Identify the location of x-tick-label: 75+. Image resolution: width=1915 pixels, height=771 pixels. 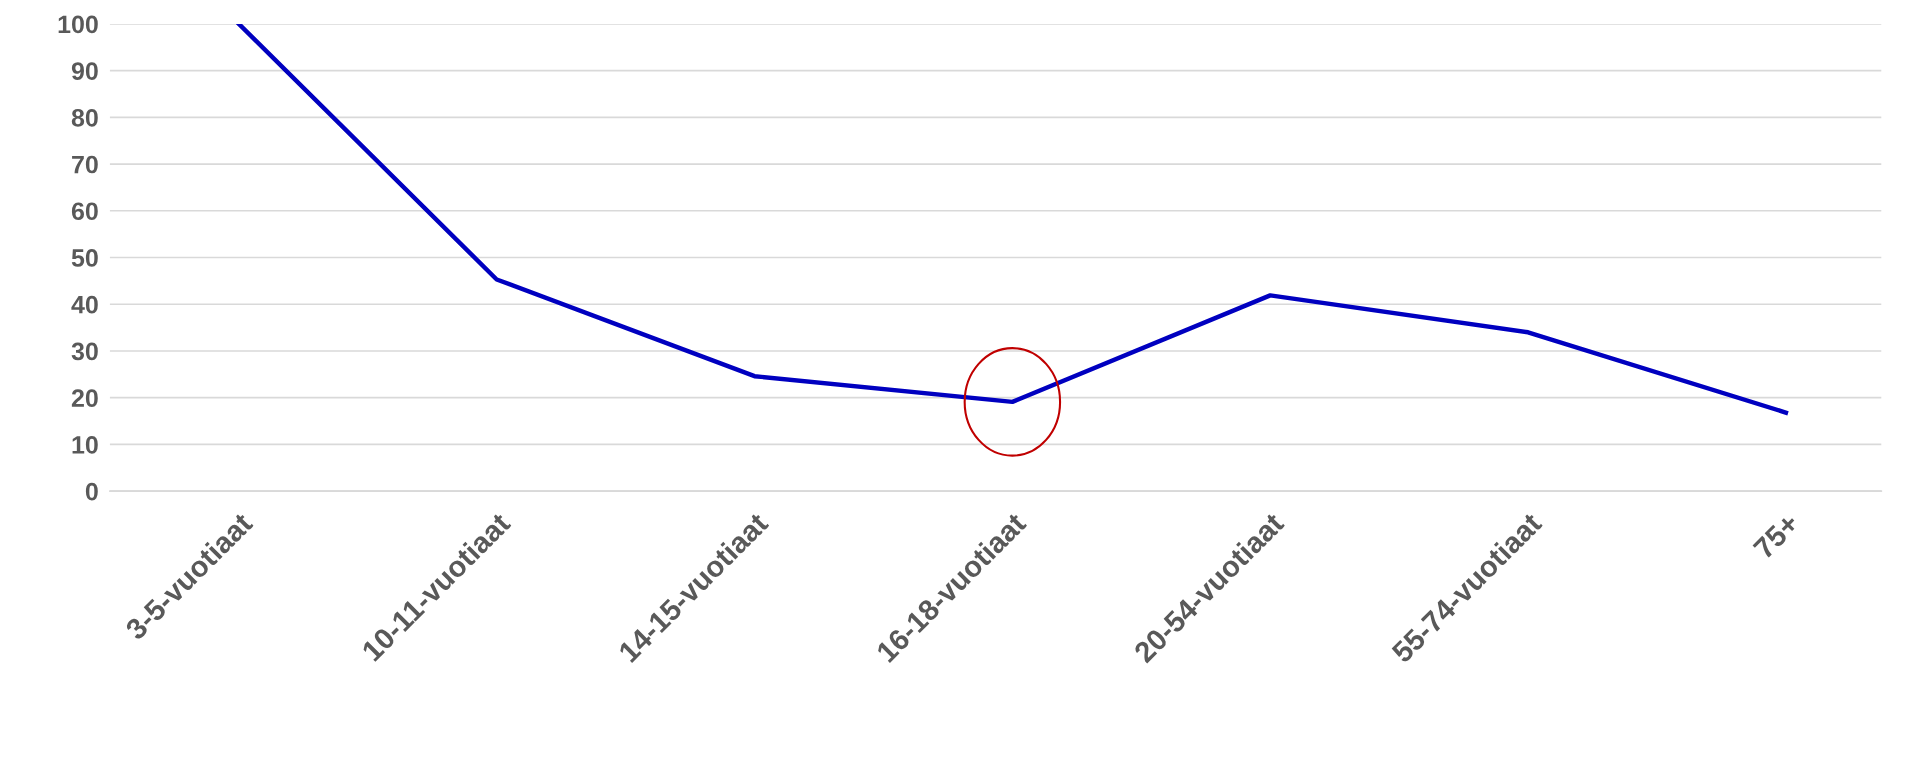
(1776, 536).